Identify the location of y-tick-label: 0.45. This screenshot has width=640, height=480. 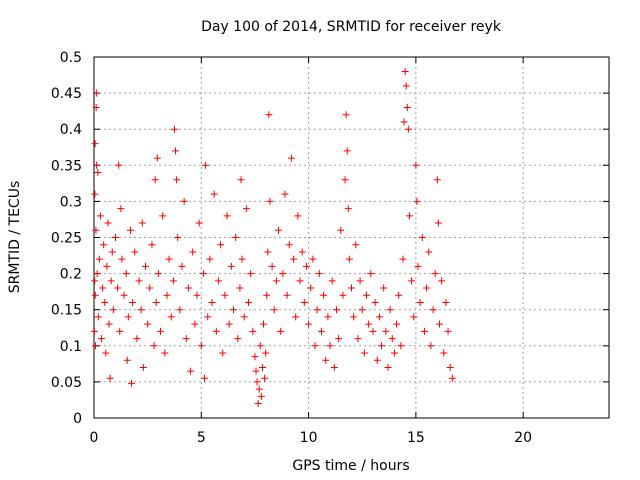
(66, 94).